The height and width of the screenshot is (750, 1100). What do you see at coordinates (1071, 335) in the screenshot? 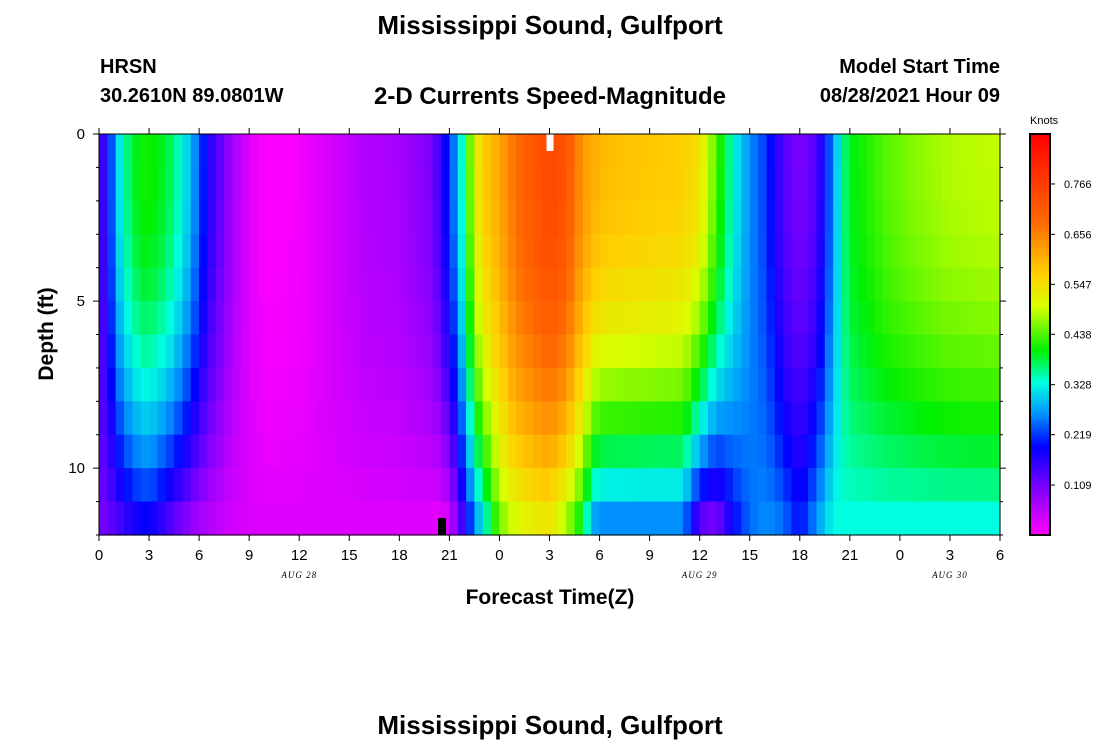
I see `colorbar-ticks: 0.109 0.219 0.328 0.438 0.547 0.656 0.766` at bounding box center [1071, 335].